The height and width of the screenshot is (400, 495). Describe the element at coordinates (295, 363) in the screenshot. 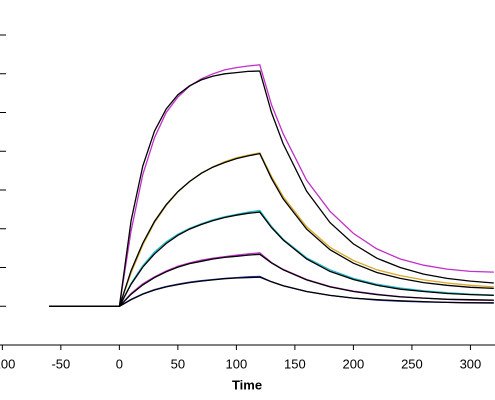

I see `x-tick-label: 150` at that location.